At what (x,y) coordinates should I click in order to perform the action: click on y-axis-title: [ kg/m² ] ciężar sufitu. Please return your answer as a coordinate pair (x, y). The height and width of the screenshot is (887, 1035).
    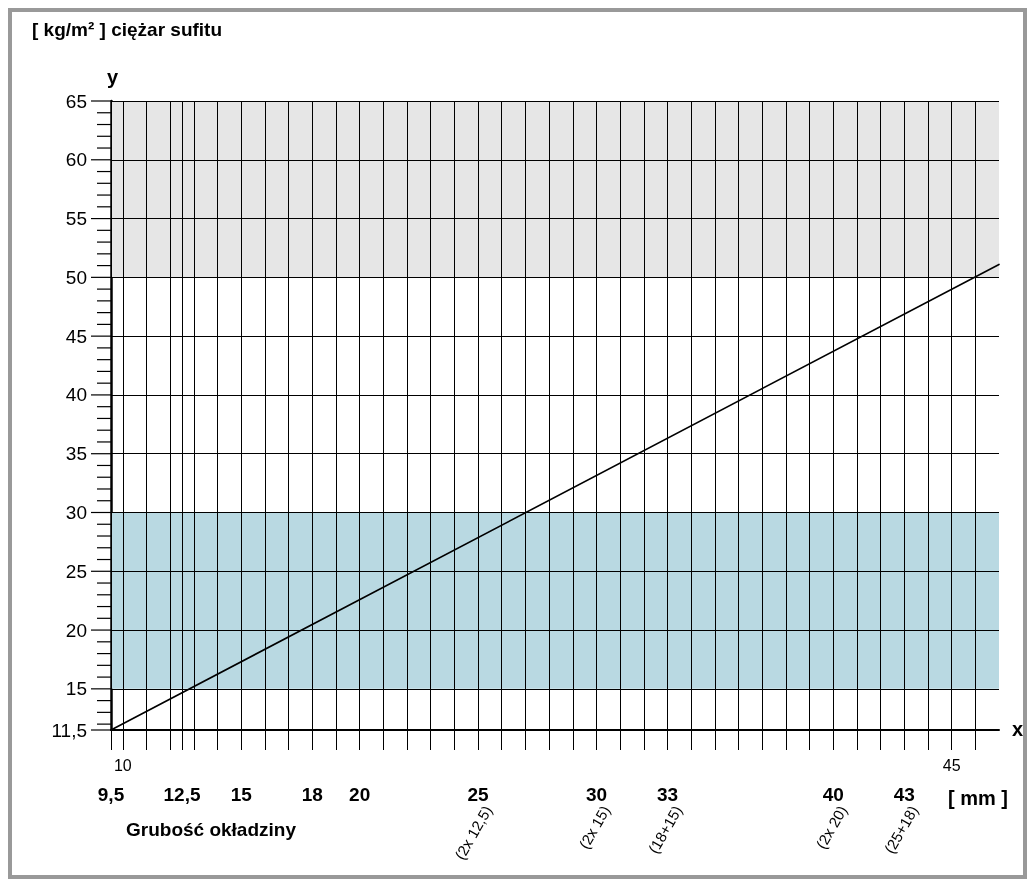
    Looking at the image, I should click on (127, 29).